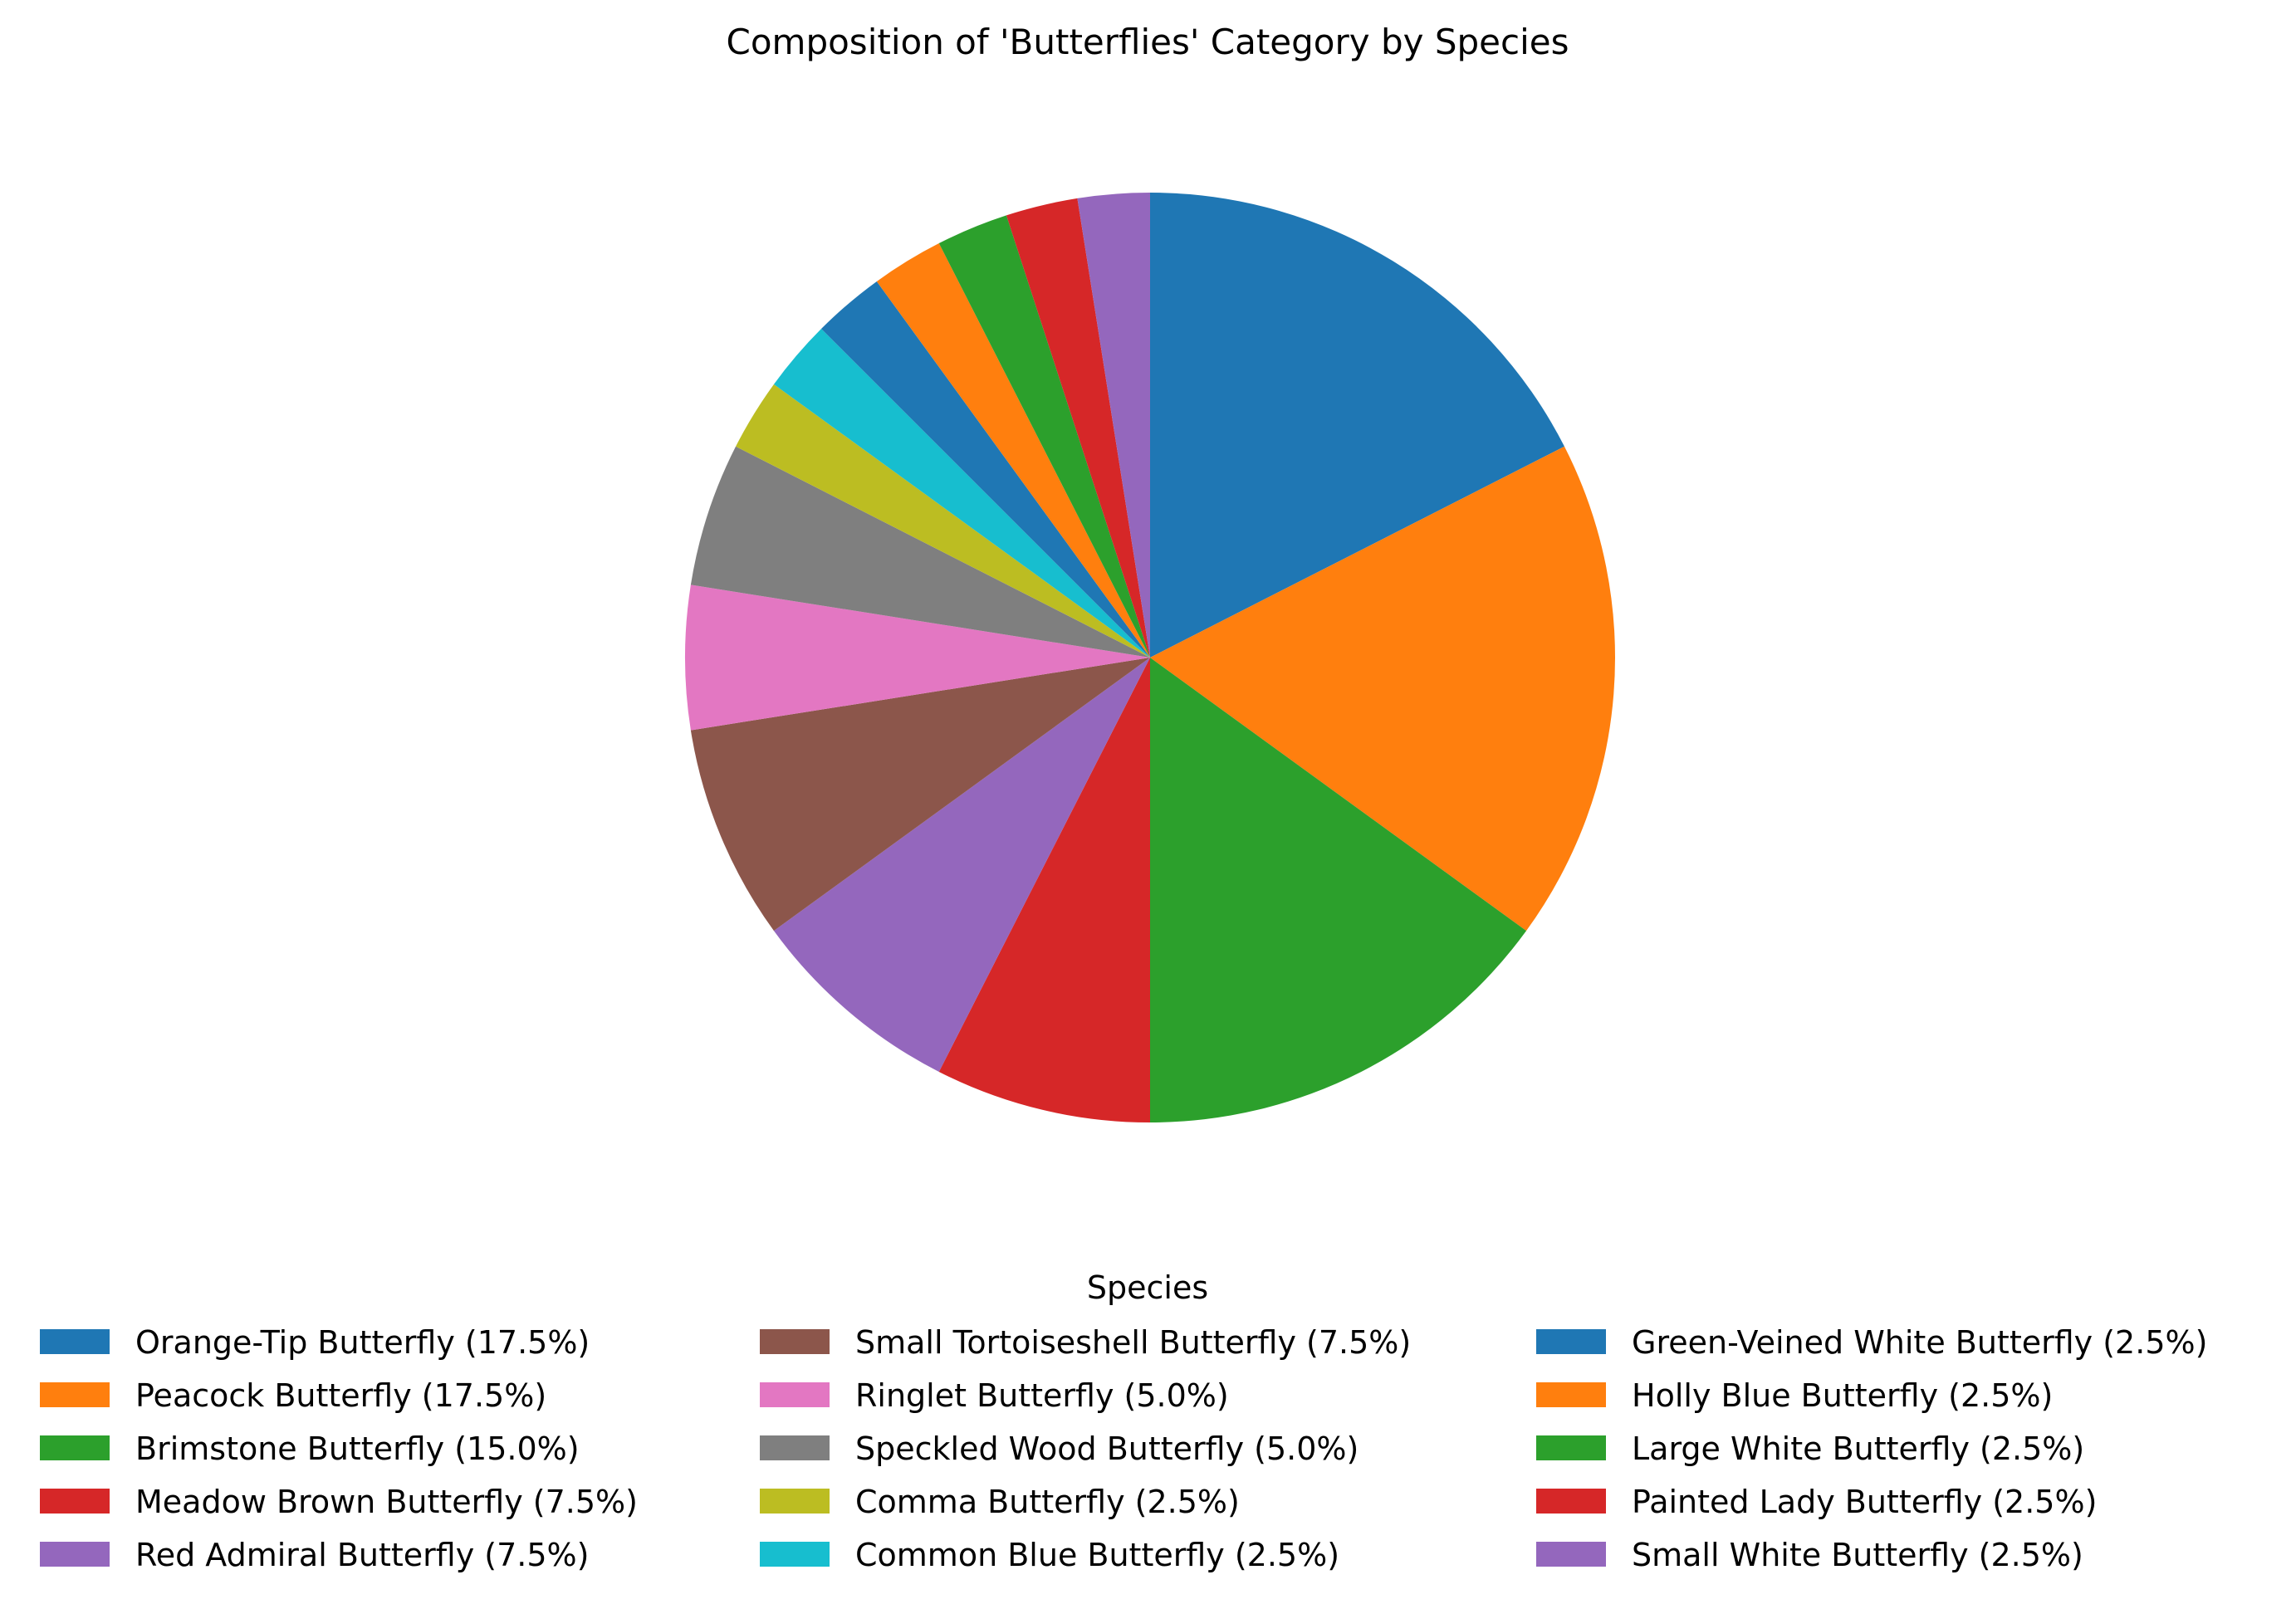 This screenshot has width=2296, height=1604. I want to click on legend-item: Holly Blue Butterfly (2.5%), so click(1795, 1395).